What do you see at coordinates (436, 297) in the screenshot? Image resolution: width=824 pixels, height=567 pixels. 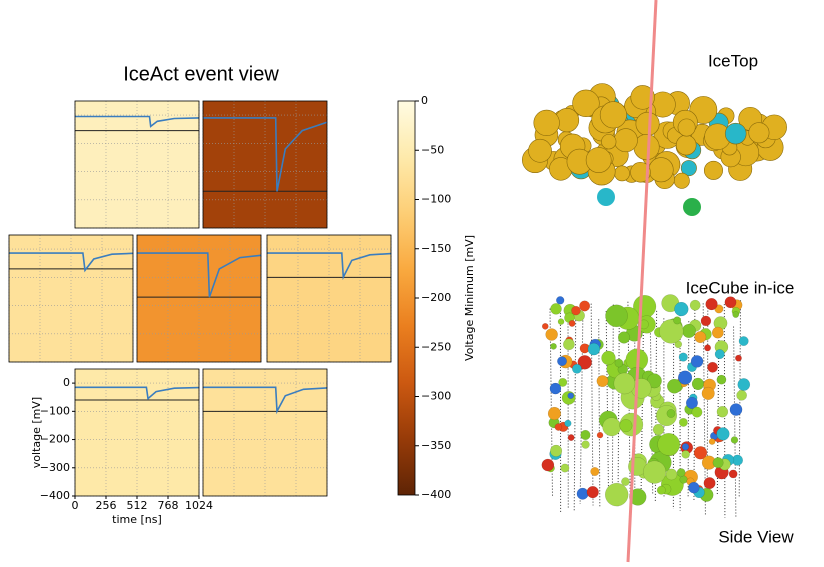 I see `colorbar-tick-label: −200` at bounding box center [436, 297].